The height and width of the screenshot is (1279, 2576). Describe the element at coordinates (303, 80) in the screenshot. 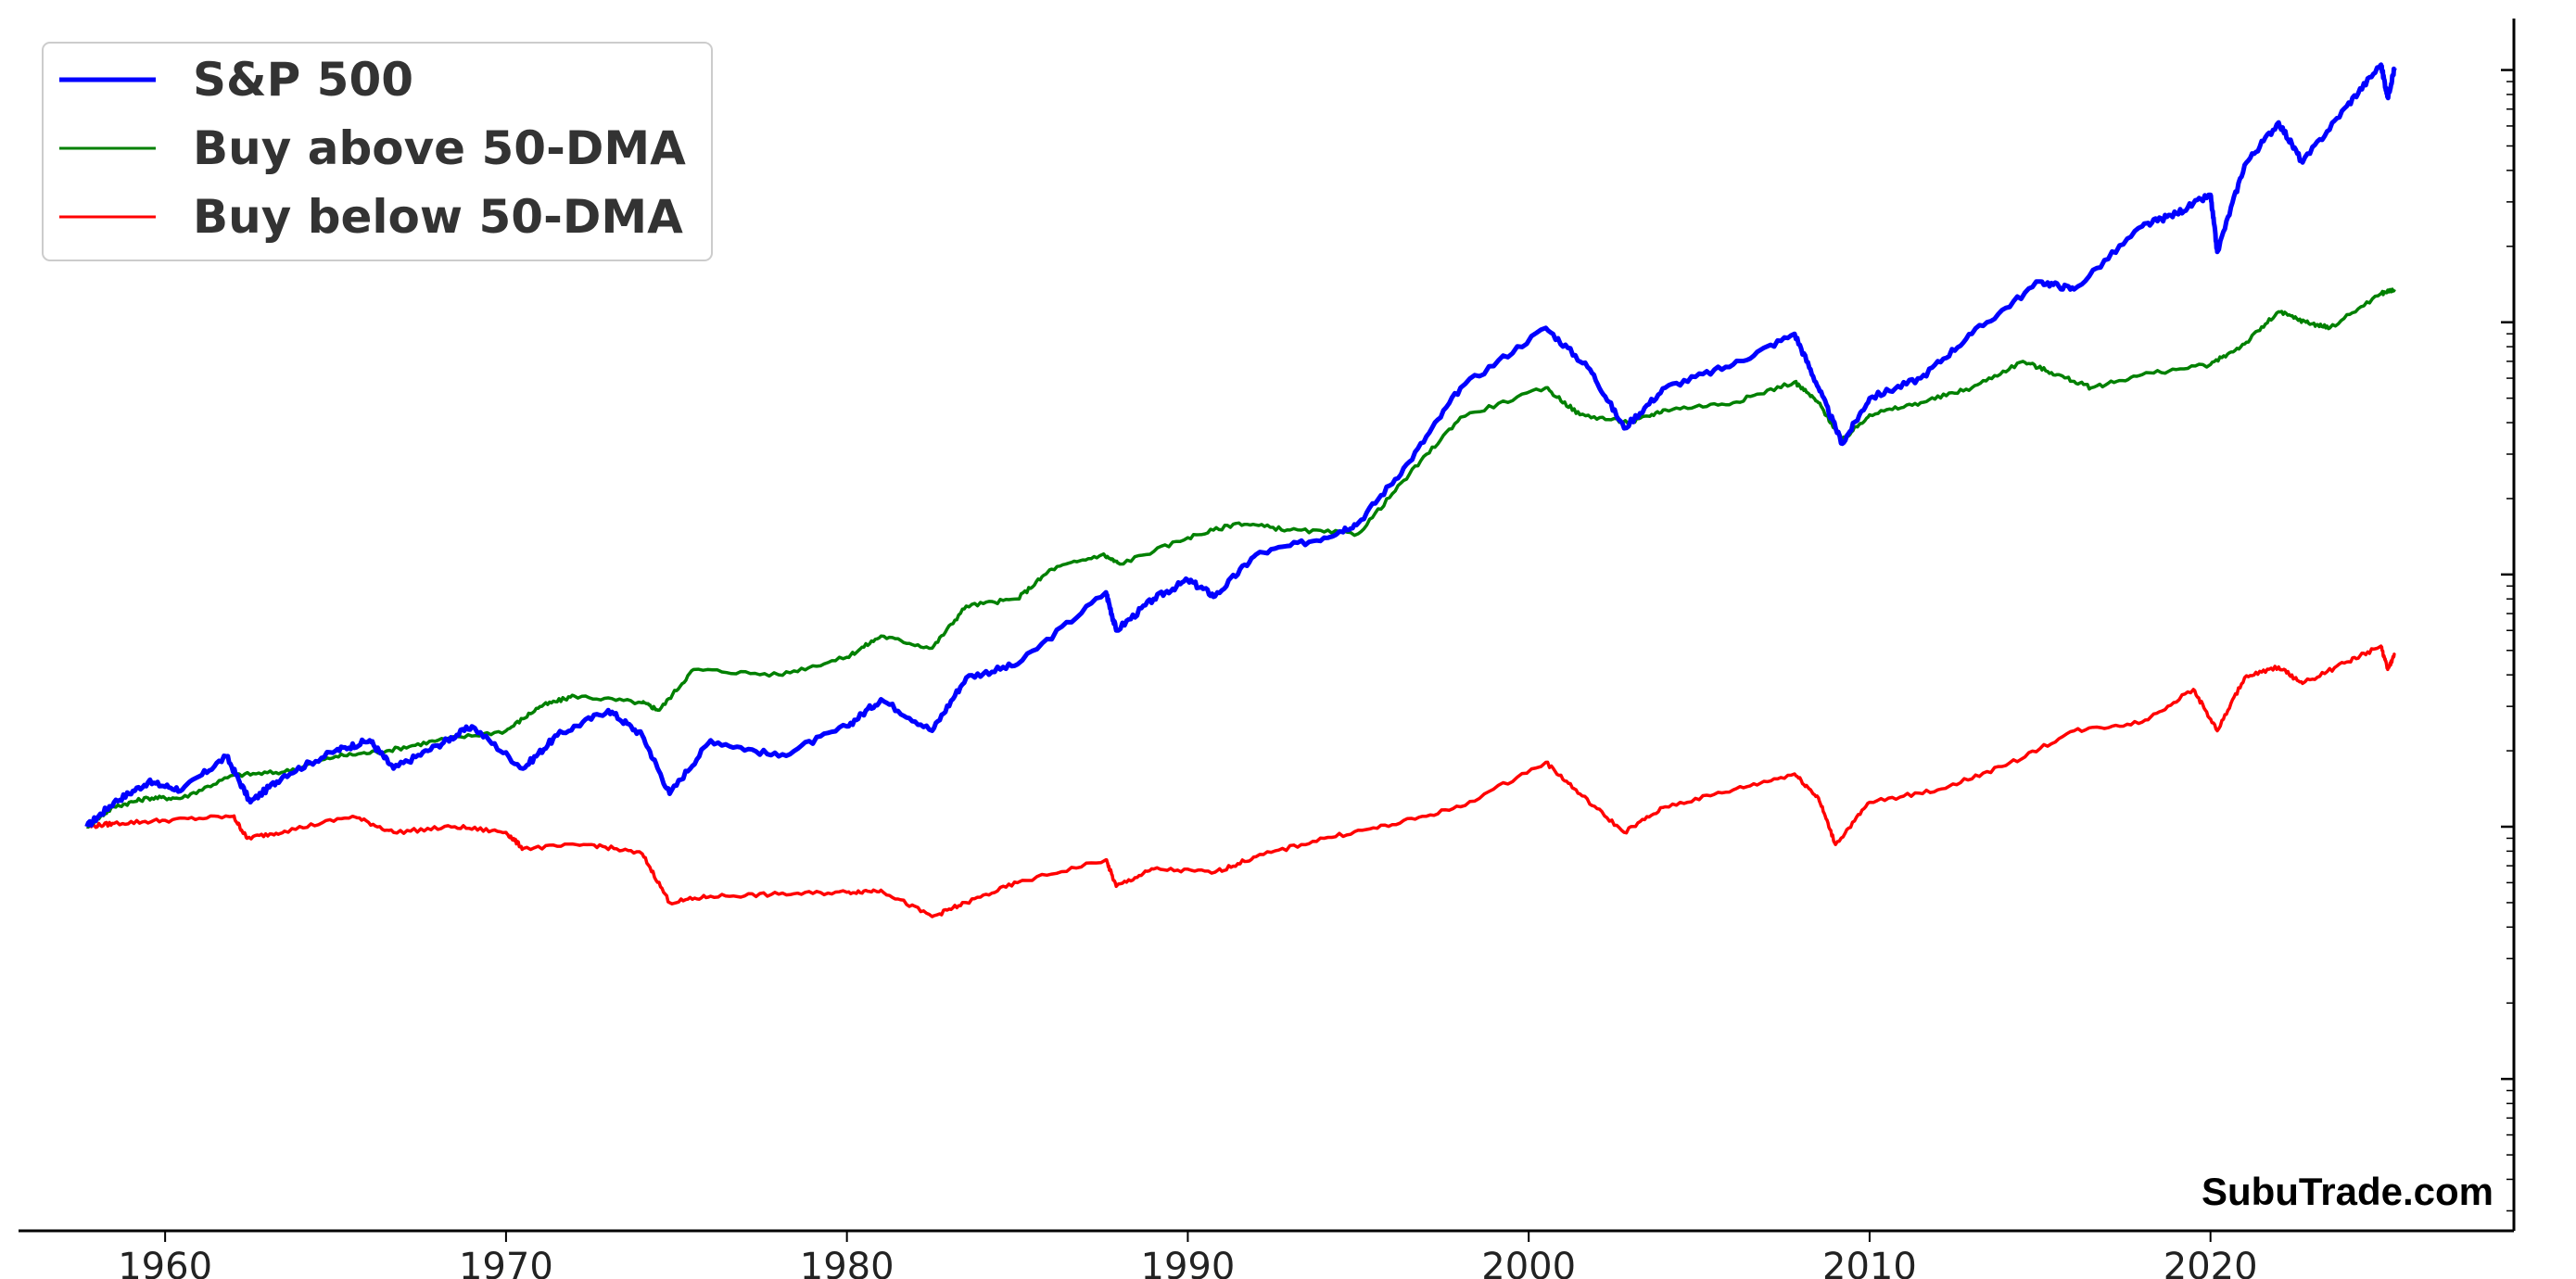

I see `legend-label-sp500: S&P 500` at that location.